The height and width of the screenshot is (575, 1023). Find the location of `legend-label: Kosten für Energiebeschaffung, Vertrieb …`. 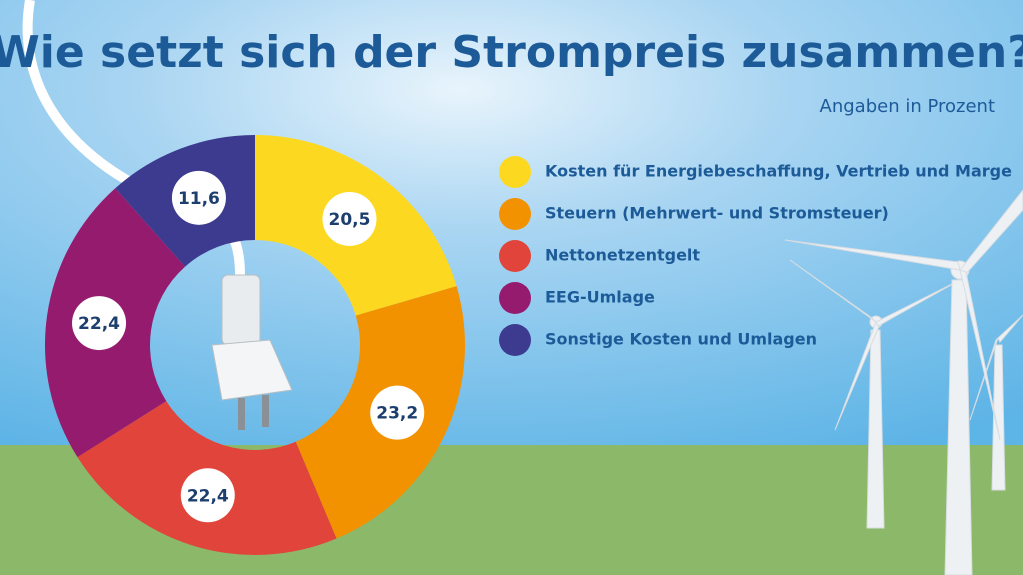

legend-label: Kosten für Energiebeschaffung, Vertrieb … is located at coordinates (778, 171).